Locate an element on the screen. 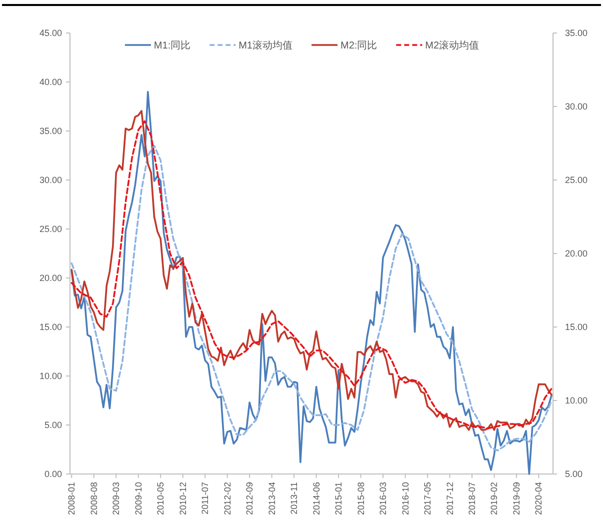  legend-label: M1:同比 is located at coordinates (172, 46).